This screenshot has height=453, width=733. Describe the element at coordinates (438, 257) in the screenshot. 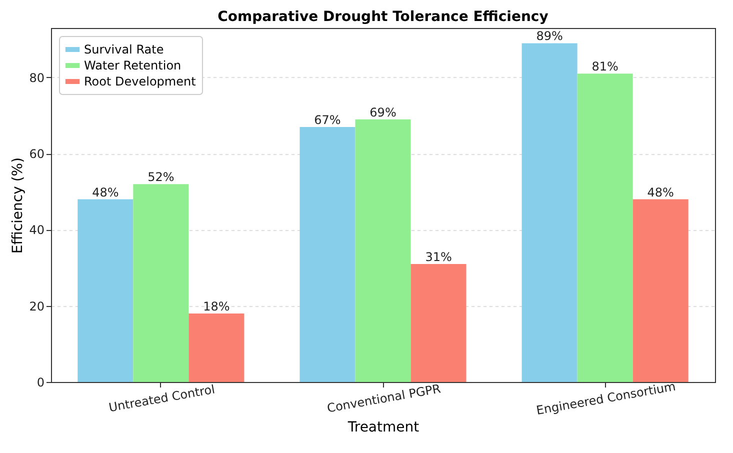

I see `data-label: 31%` at that location.